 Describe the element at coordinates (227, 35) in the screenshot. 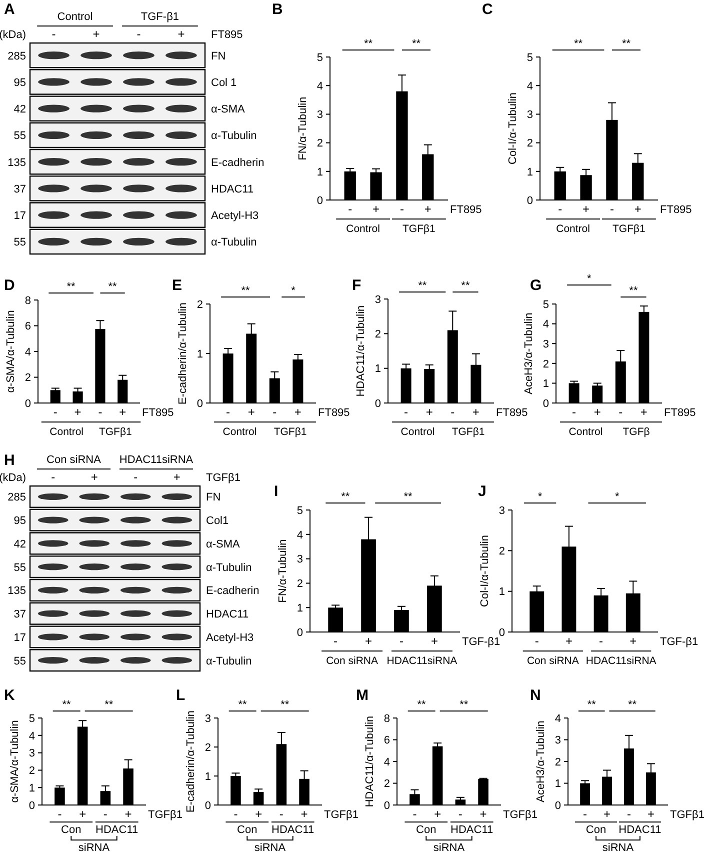

I see `text: FT895` at that location.